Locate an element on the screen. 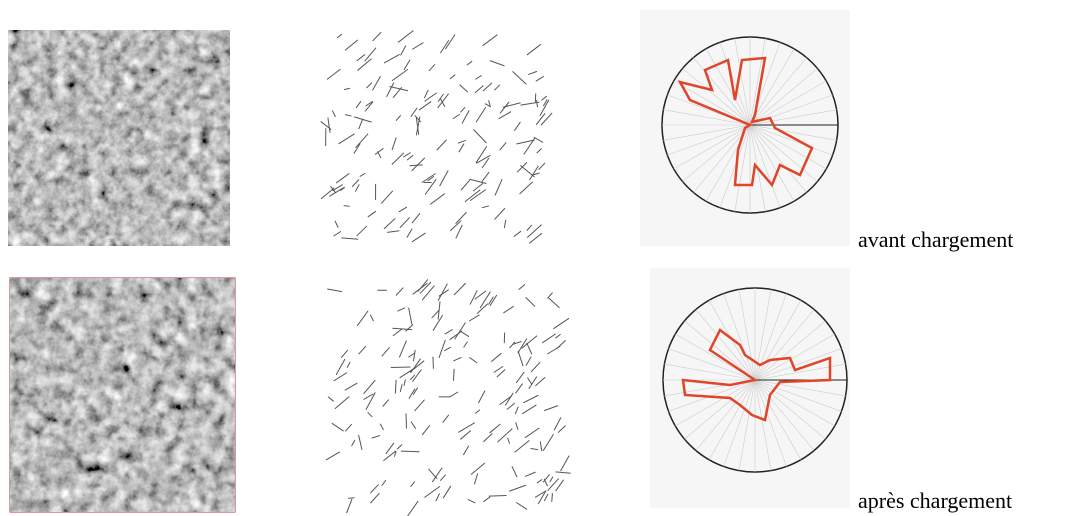 This screenshot has height=516, width=1090. sem-image is located at coordinates (119, 138).